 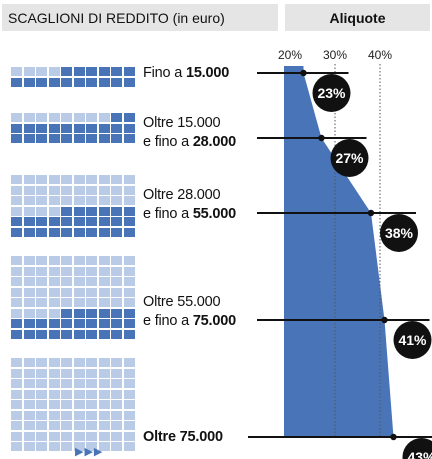 I want to click on bracket-label-1: Fino a 15.000, so click(x=186, y=73).